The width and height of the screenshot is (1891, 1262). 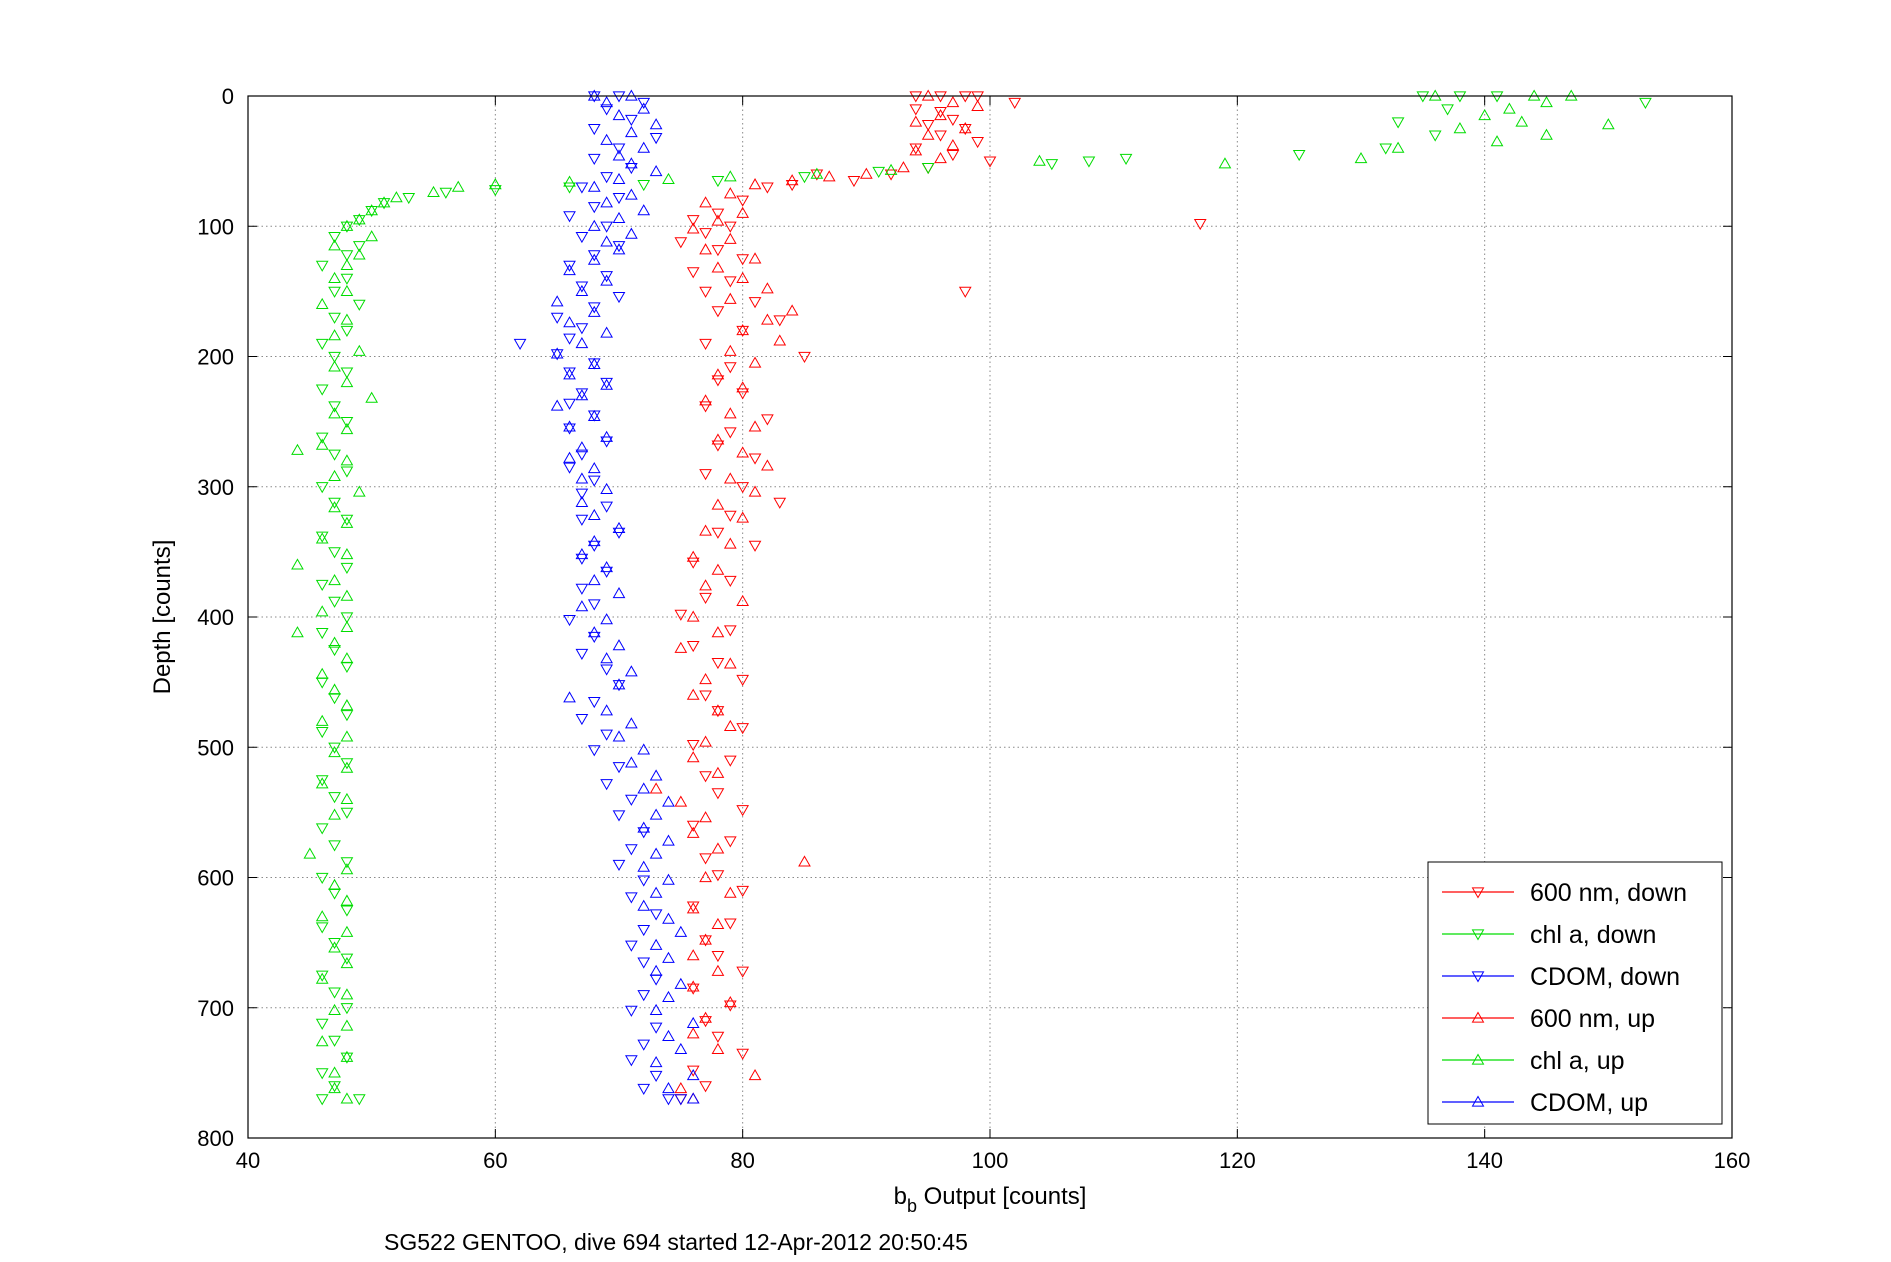 What do you see at coordinates (215, 487) in the screenshot?
I see `y-tick-label: 300` at bounding box center [215, 487].